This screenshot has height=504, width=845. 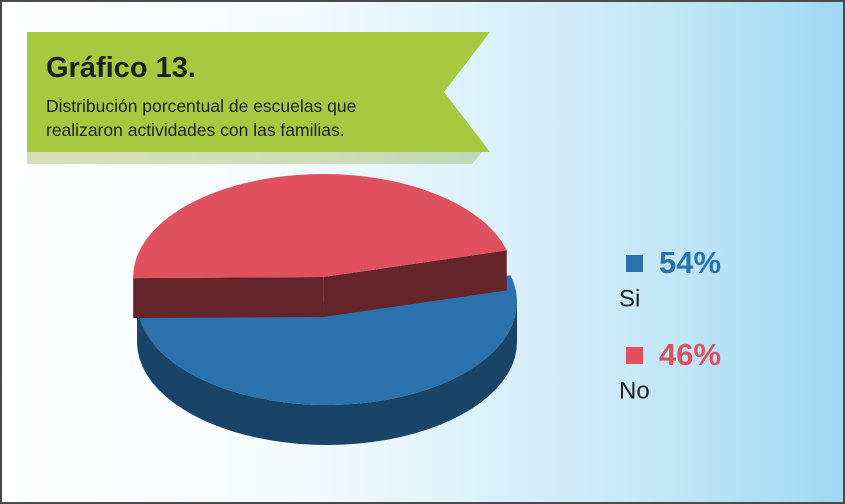 What do you see at coordinates (327, 373) in the screenshot?
I see `slice-side` at bounding box center [327, 373].